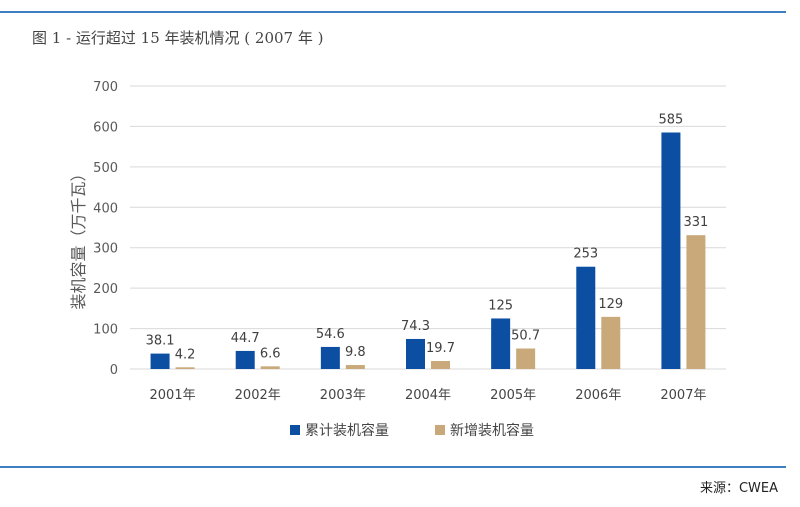 This screenshot has height=507, width=800. What do you see at coordinates (105, 330) in the screenshot?
I see `y-tick-label: 100` at bounding box center [105, 330].